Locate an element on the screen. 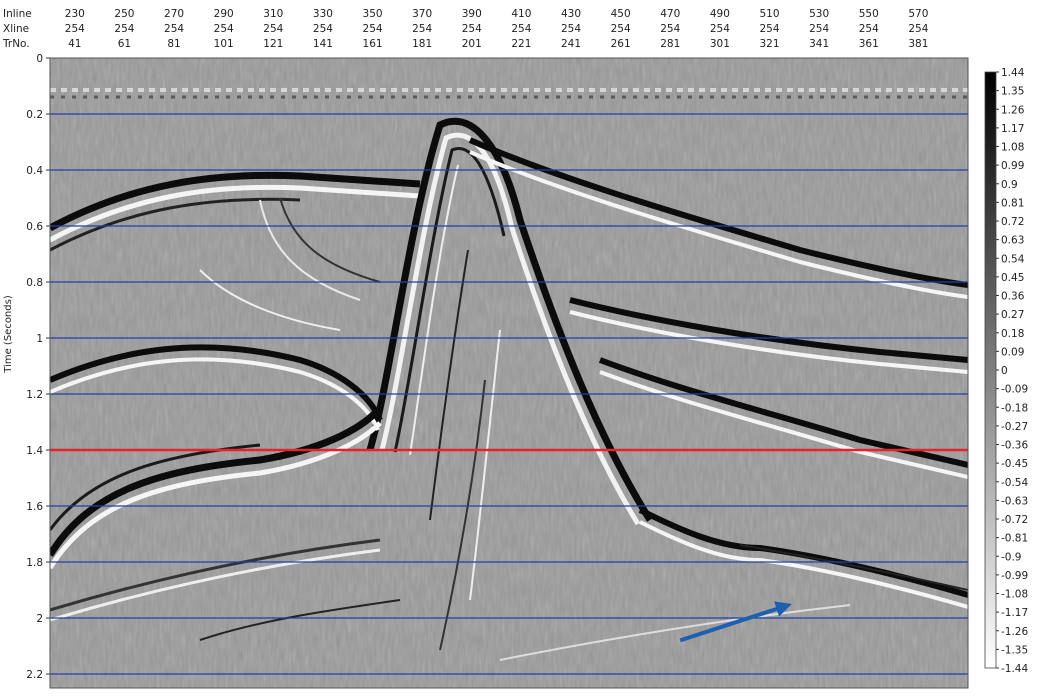 The image size is (1050, 700). y-tick-label: 2.2 is located at coordinates (34, 675).